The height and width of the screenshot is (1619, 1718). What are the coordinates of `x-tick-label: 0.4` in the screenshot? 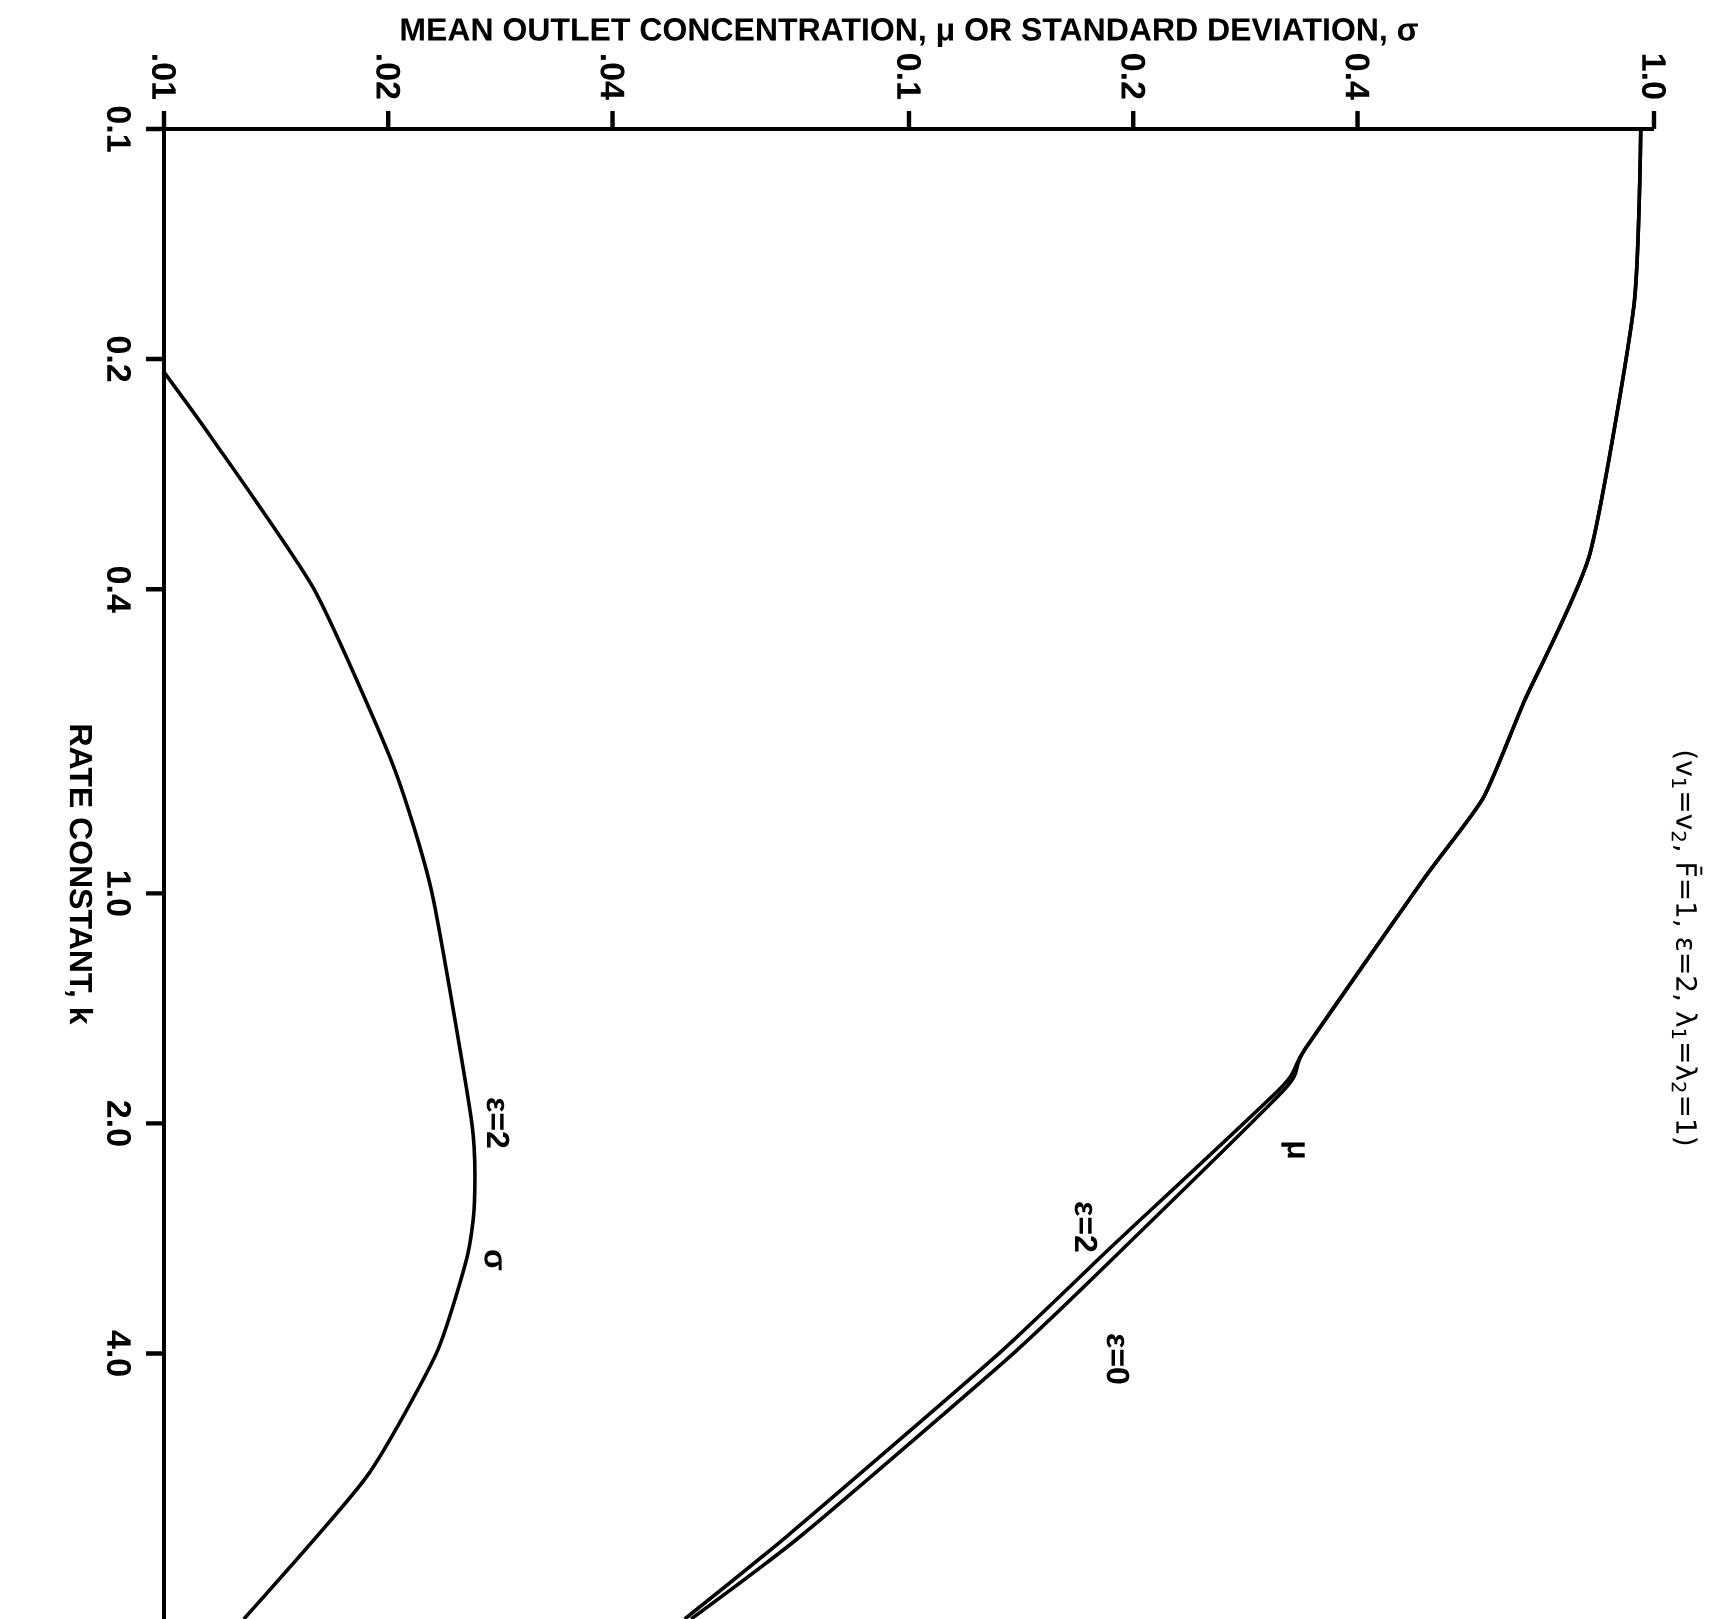 It's located at (1357, 77).